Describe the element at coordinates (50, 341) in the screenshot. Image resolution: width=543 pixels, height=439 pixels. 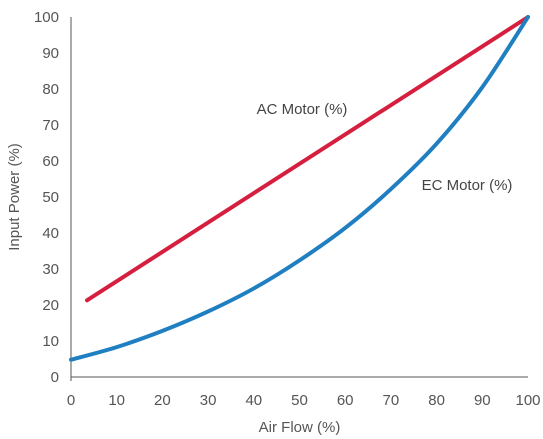
I see `y-tick-label: 10` at that location.